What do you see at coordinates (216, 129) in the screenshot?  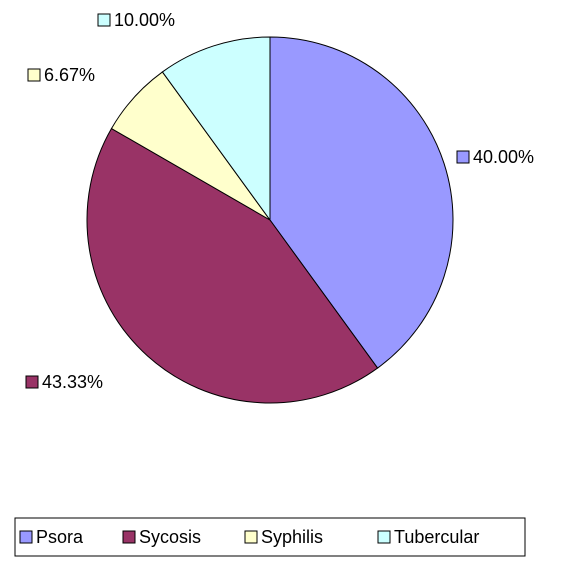 I see `pie-slice` at bounding box center [216, 129].